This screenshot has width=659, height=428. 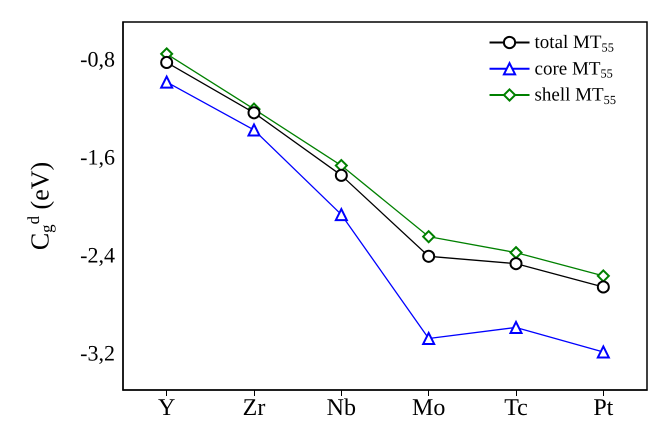 I want to click on y-axis-title: Cgd (eV), so click(x=40, y=206).